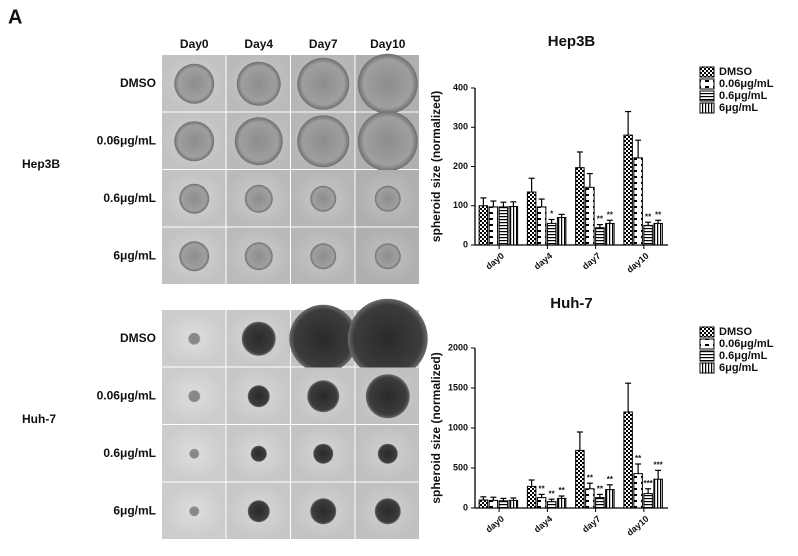 The width and height of the screenshot is (798, 556). What do you see at coordinates (460, 205) in the screenshot?
I see `y-tick-label: 100` at bounding box center [460, 205].